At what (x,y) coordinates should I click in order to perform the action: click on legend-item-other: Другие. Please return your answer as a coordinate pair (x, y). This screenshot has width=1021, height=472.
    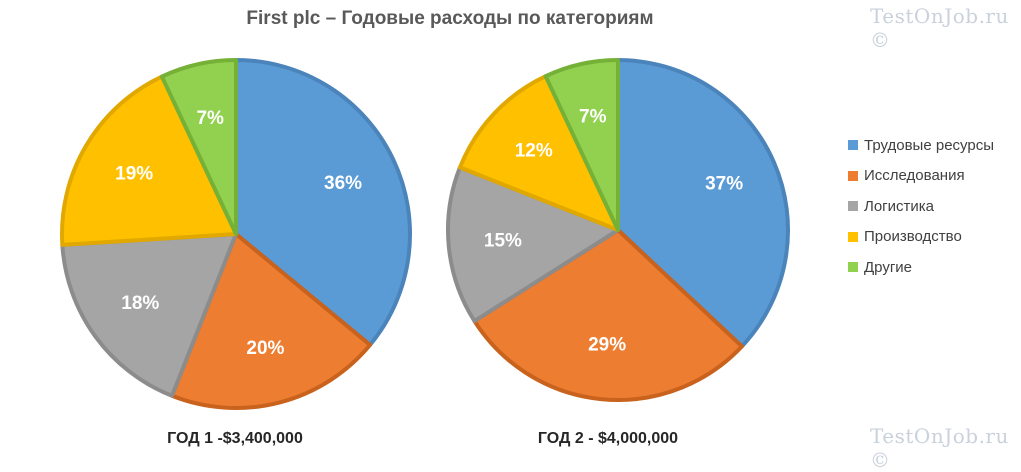
    Looking at the image, I should click on (921, 267).